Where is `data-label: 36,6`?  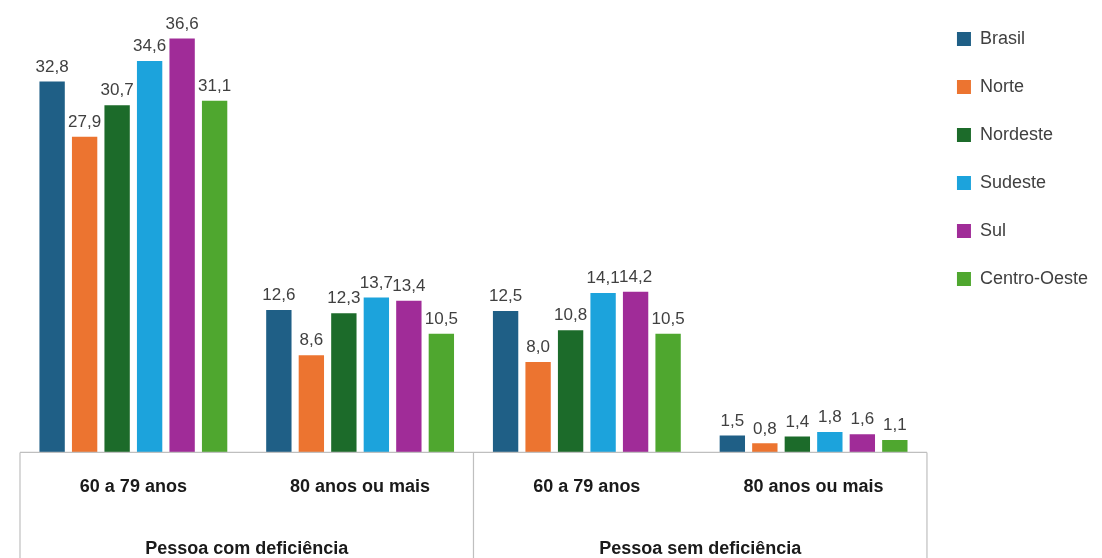
data-label: 36,6 is located at coordinates (182, 23).